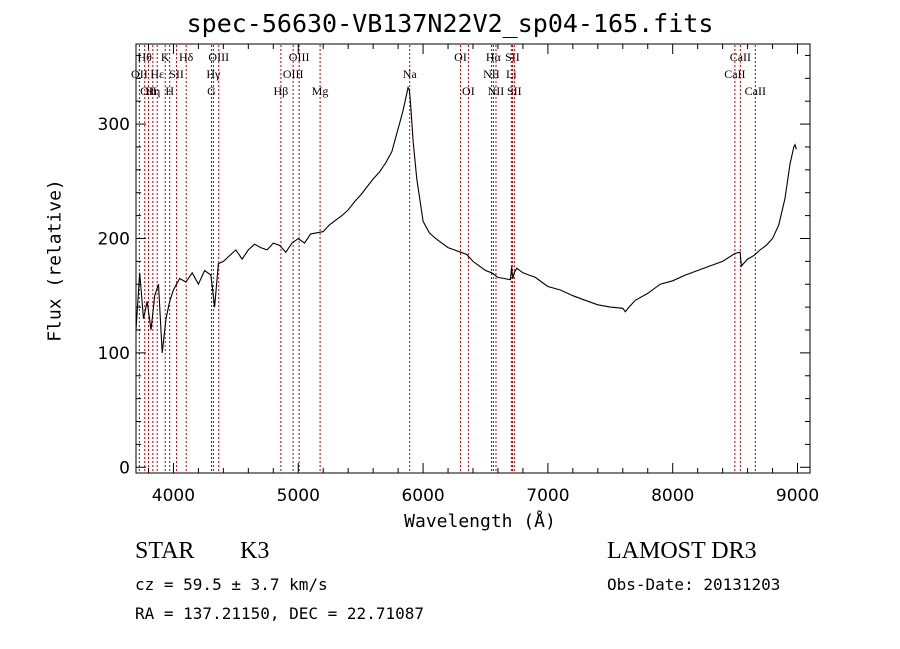 This screenshot has height=649, width=900. What do you see at coordinates (173, 496) in the screenshot?
I see `x-tick-label: 4000` at bounding box center [173, 496].